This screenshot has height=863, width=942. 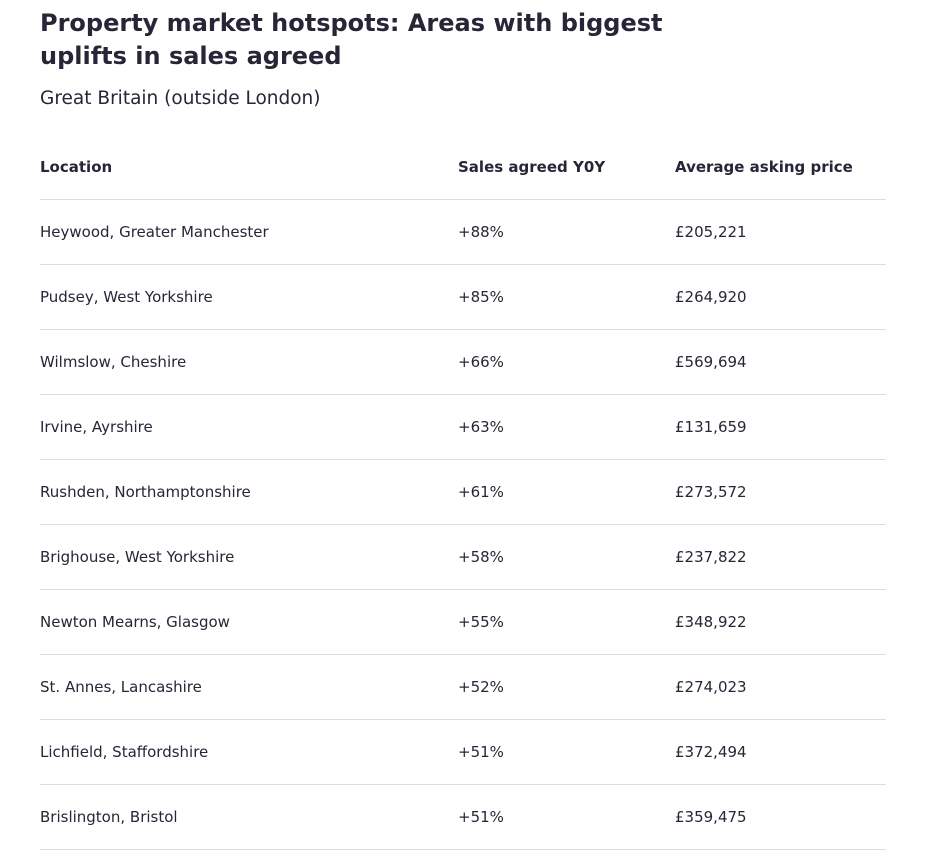 What do you see at coordinates (780, 167) in the screenshot?
I see `column-header-asking-price: Average asking price` at bounding box center [780, 167].